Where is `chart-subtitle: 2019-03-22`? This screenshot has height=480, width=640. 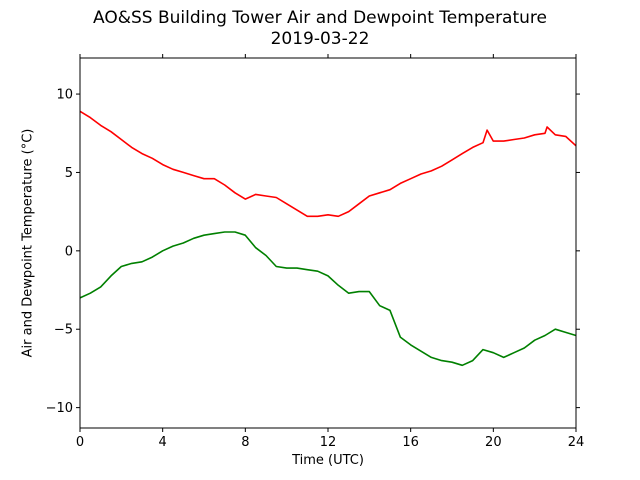
chart-subtitle: 2019-03-22 is located at coordinates (320, 39).